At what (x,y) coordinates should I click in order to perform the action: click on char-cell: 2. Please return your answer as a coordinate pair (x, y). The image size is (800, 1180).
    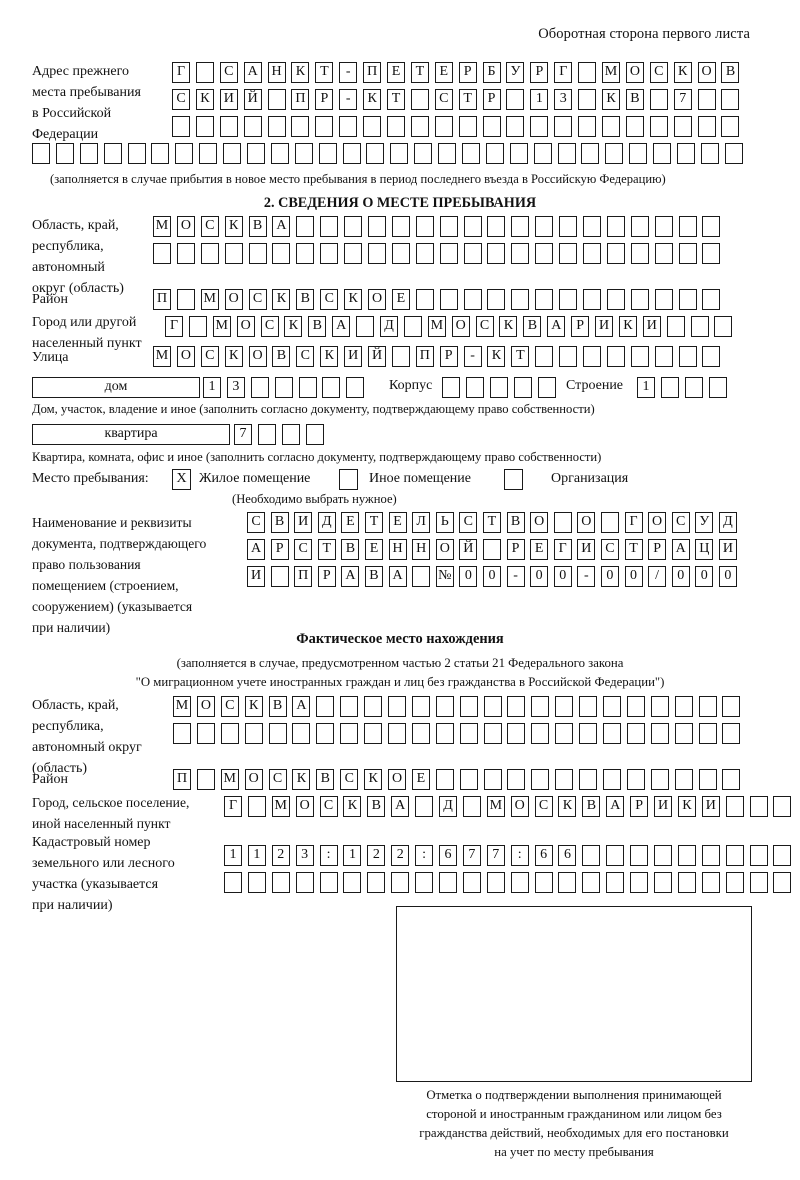
    Looking at the image, I should click on (376, 855).